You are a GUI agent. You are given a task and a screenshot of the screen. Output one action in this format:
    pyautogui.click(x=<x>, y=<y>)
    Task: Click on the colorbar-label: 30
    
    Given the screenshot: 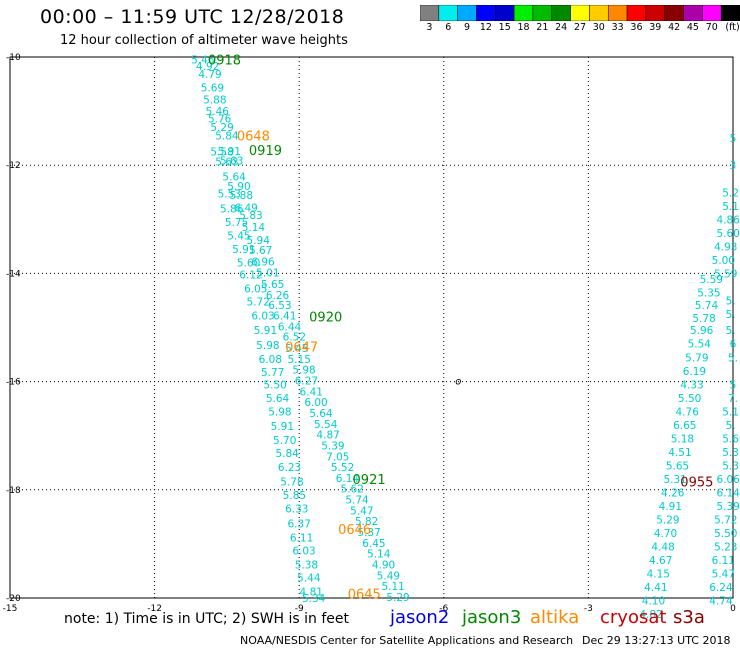 What is the action you would take?
    pyautogui.click(x=598, y=27)
    